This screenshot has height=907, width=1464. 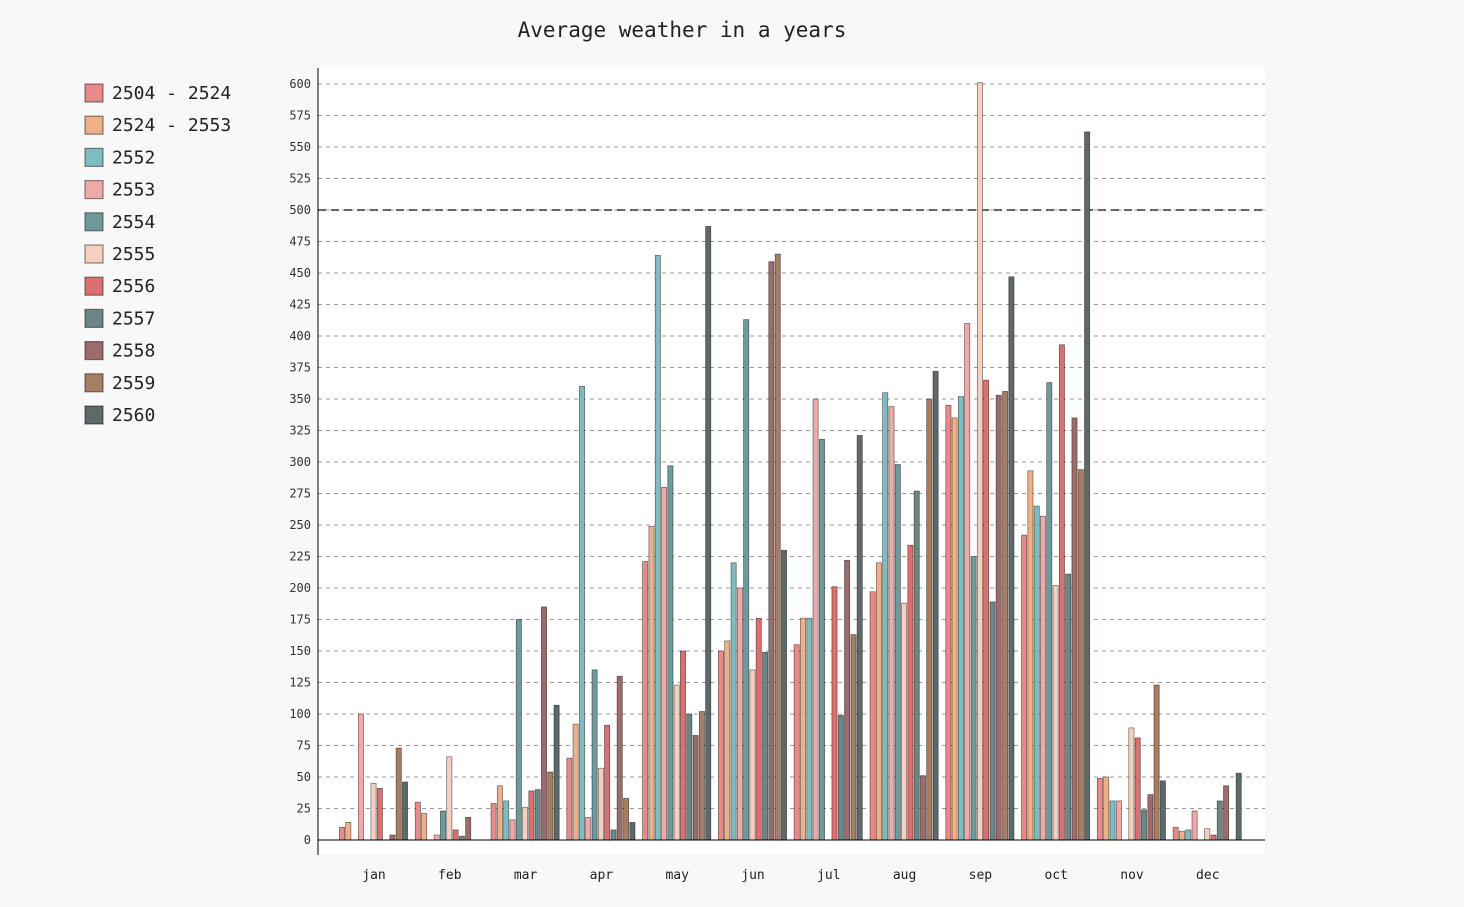 I want to click on legend-label: 2552, so click(x=133, y=157).